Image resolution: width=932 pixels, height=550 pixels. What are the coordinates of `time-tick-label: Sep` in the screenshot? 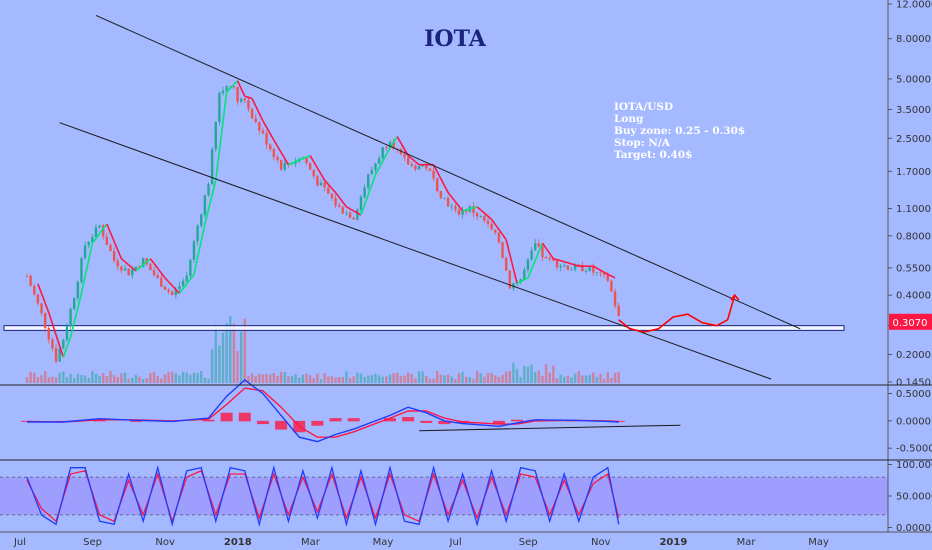 It's located at (528, 542).